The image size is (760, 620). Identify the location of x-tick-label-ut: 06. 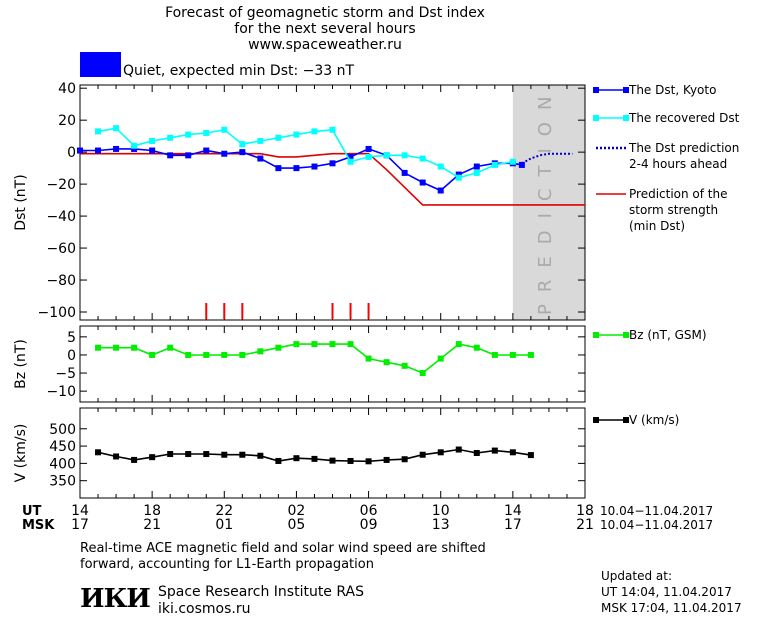
(369, 511).